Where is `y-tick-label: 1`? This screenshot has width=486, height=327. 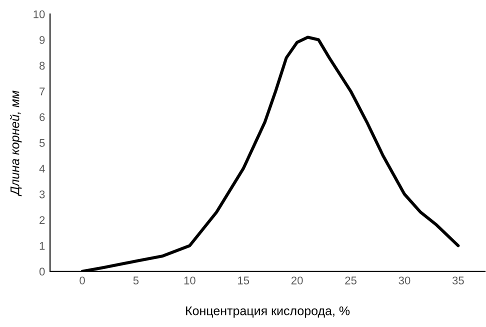 y-tick-label: 1 is located at coordinates (42, 246).